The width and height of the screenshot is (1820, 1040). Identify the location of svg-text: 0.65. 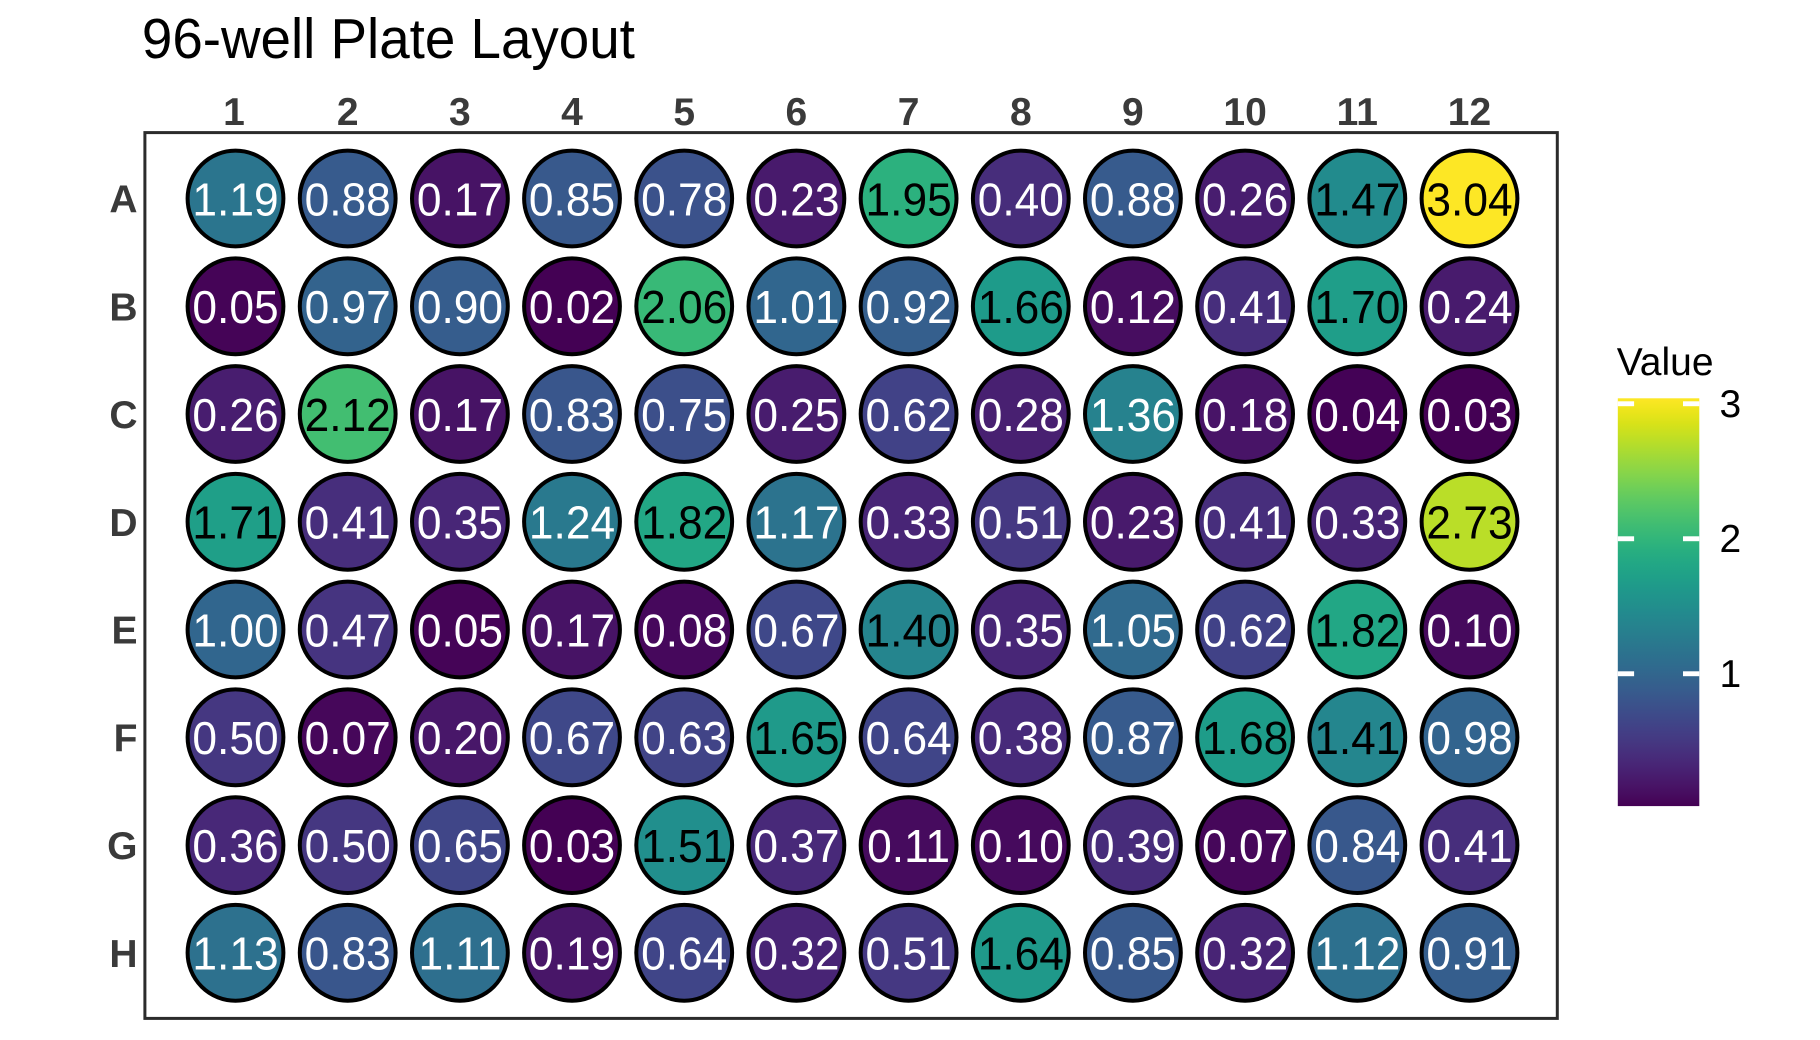
(460, 846).